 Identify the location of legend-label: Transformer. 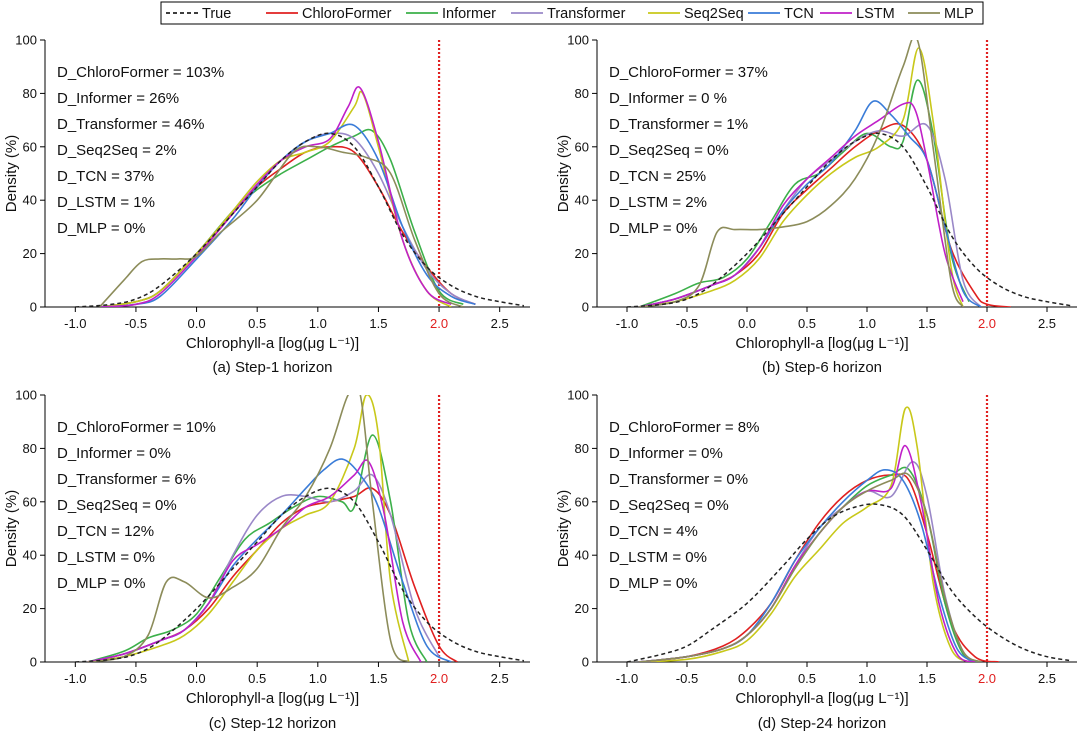
(586, 14).